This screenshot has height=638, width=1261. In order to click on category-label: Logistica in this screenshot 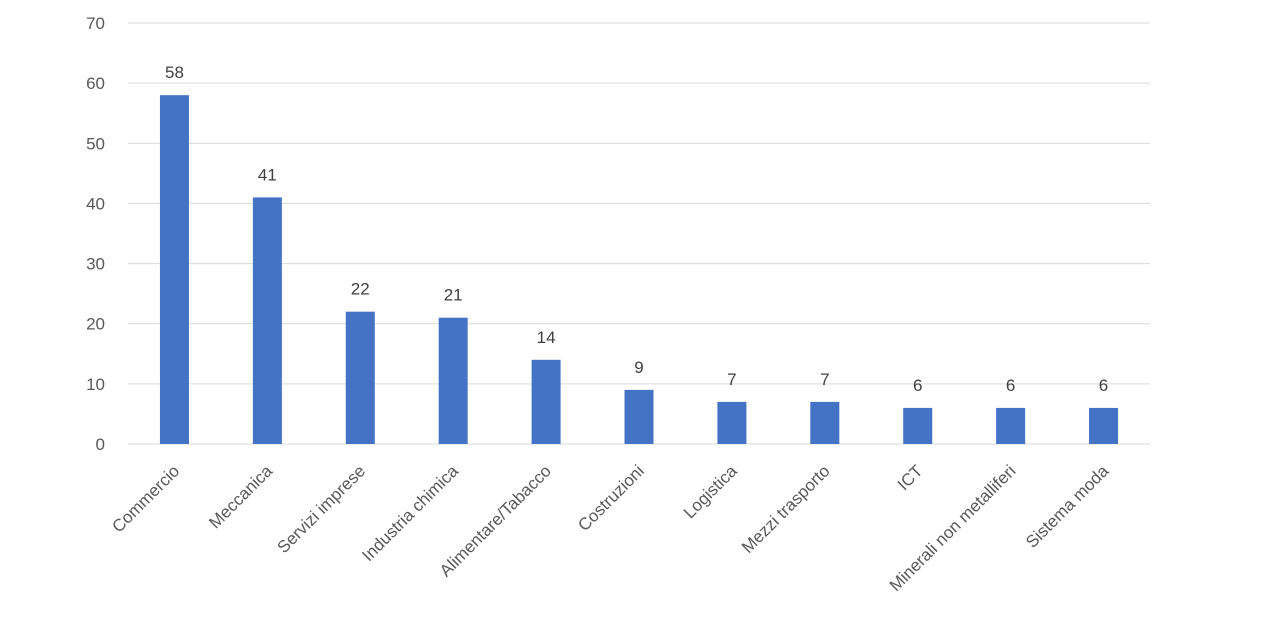, I will do `click(710, 491)`.